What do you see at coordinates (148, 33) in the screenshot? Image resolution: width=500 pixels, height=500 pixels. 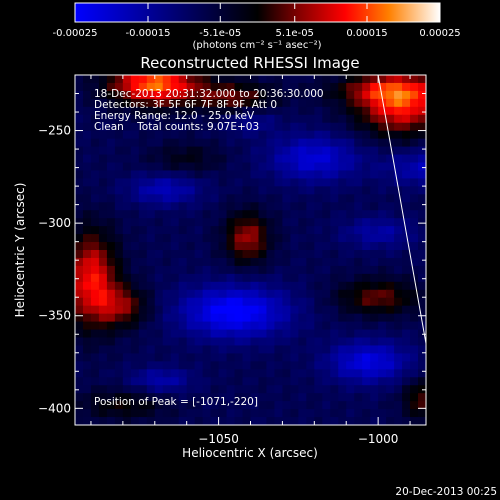 I see `colorbar-tick-label: -0.00015` at bounding box center [148, 33].